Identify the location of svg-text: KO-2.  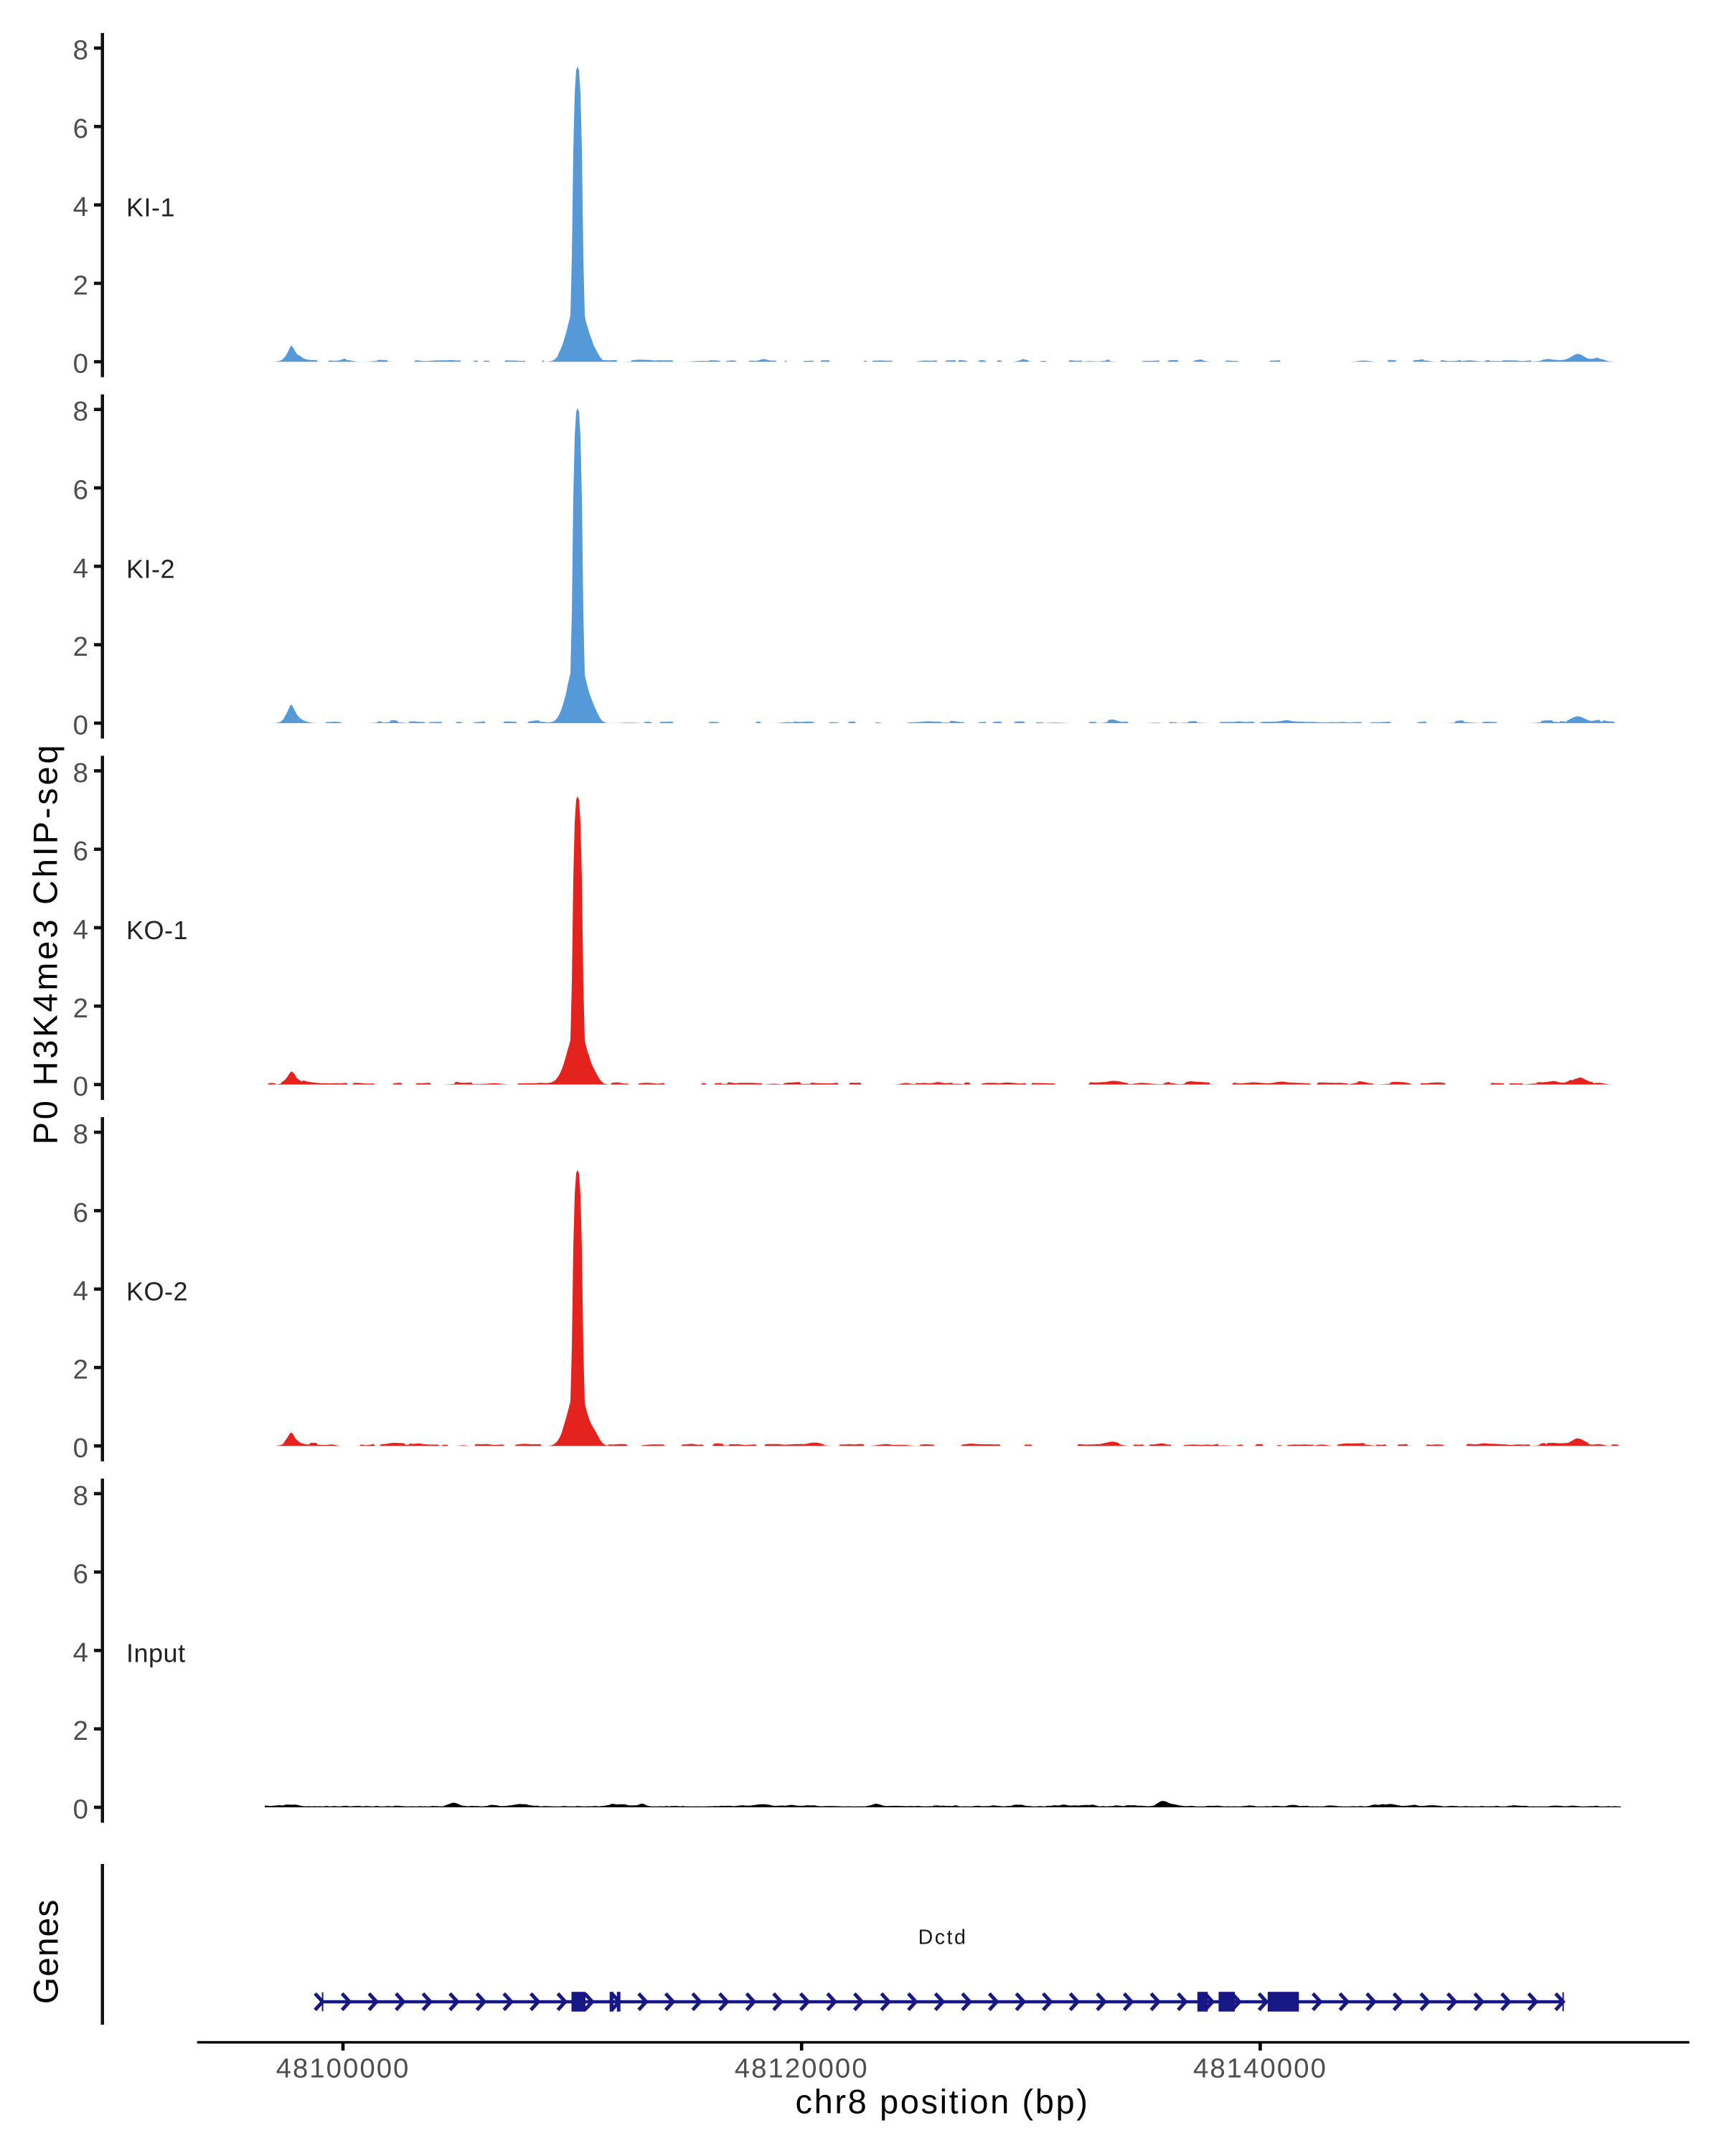
(157, 1292).